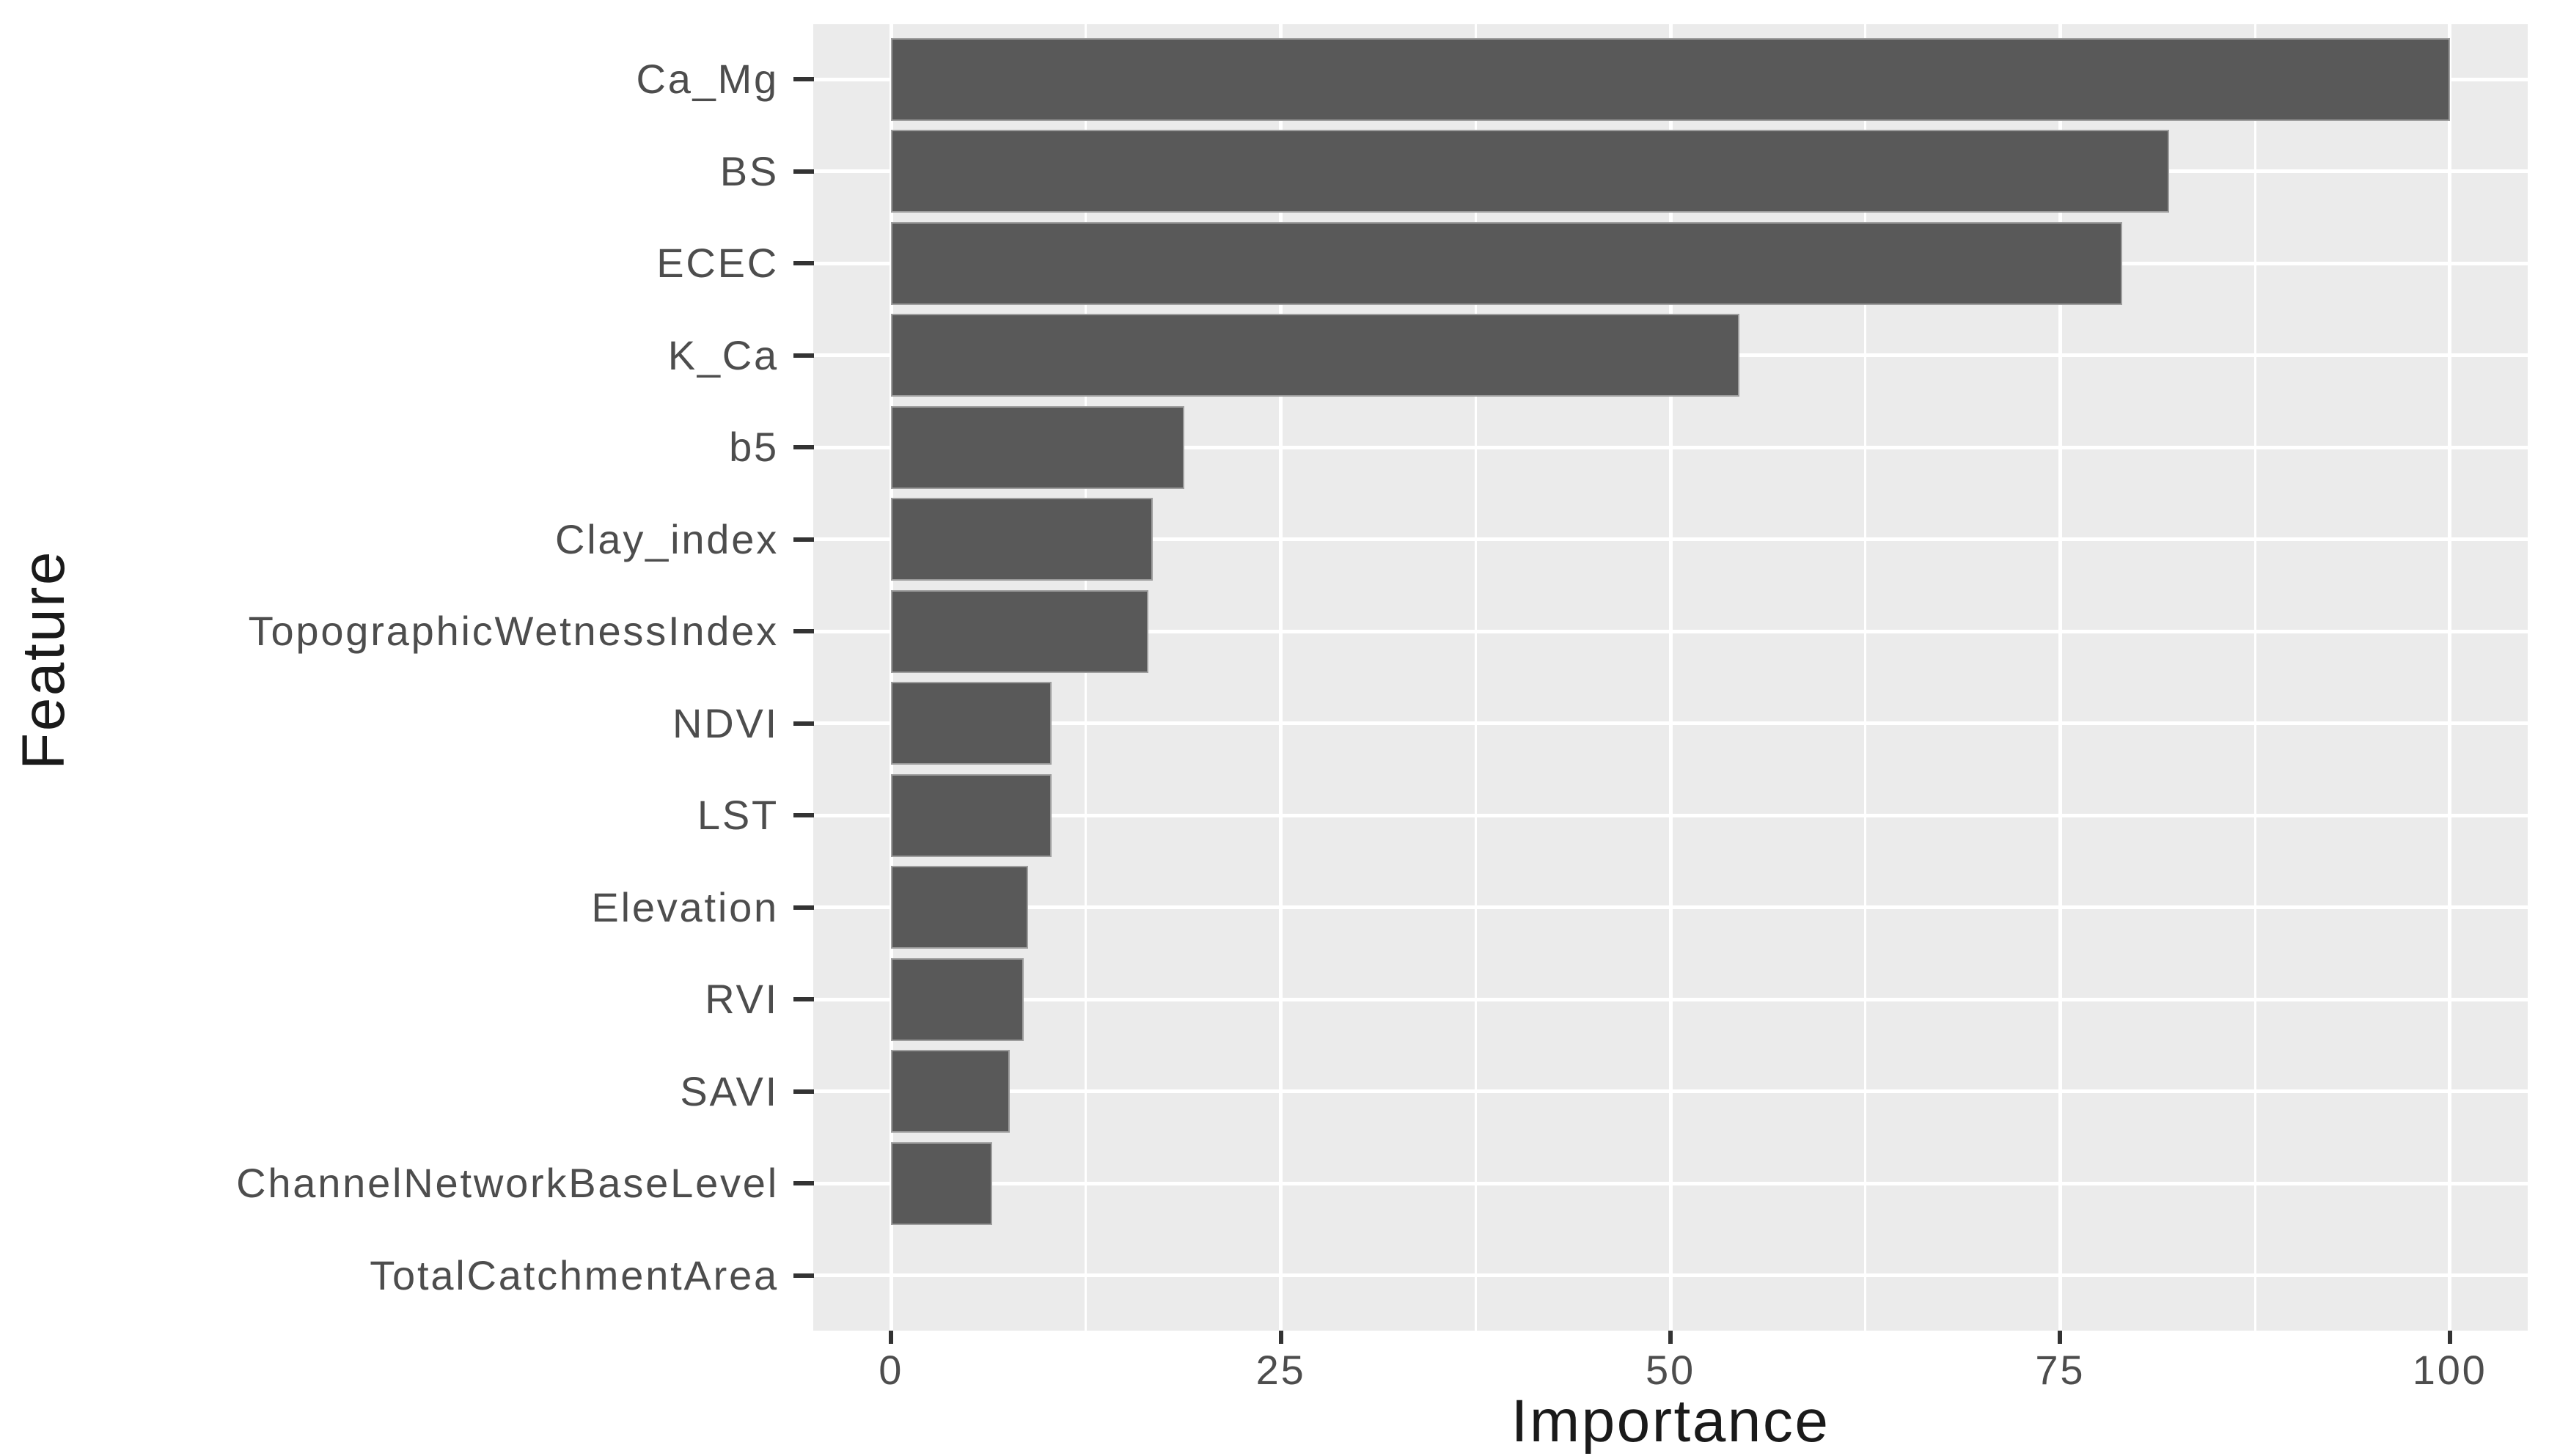  What do you see at coordinates (513, 631) in the screenshot?
I see `y-axis-tick-label: TopographicWetnessIndex` at bounding box center [513, 631].